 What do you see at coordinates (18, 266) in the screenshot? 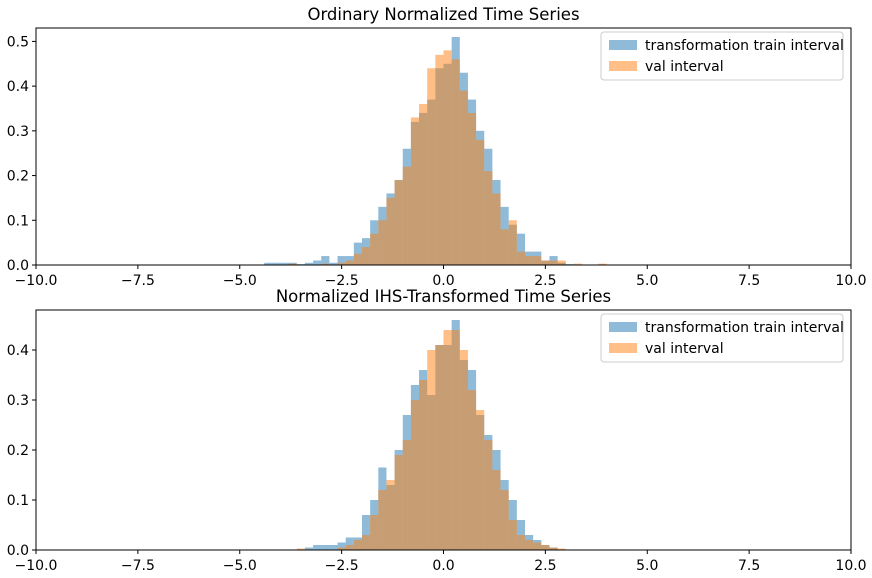
I see `y-tick-label: 0.0` at bounding box center [18, 266].